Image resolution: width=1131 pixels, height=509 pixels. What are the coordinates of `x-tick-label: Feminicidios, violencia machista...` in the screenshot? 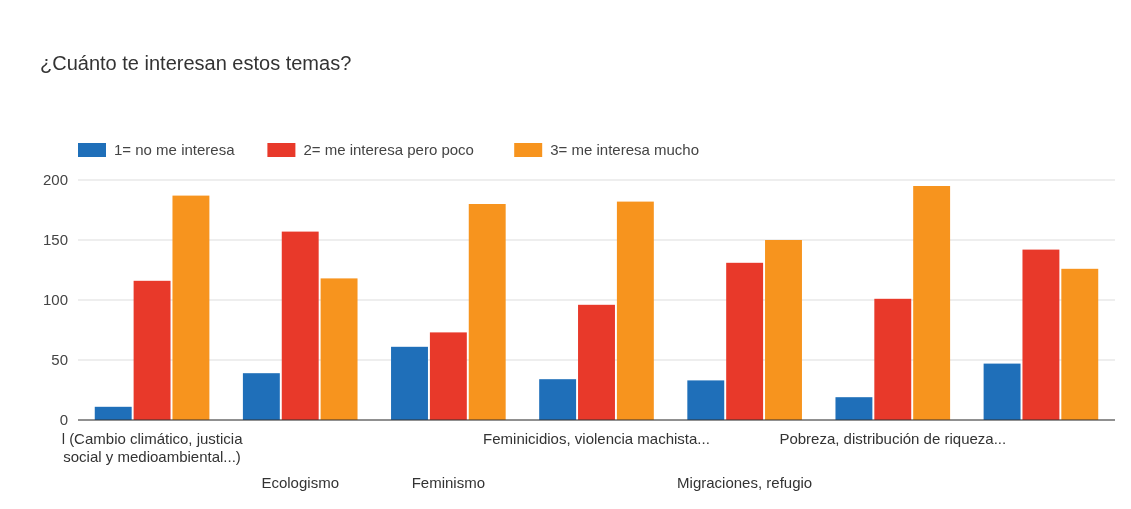 It's located at (596, 438).